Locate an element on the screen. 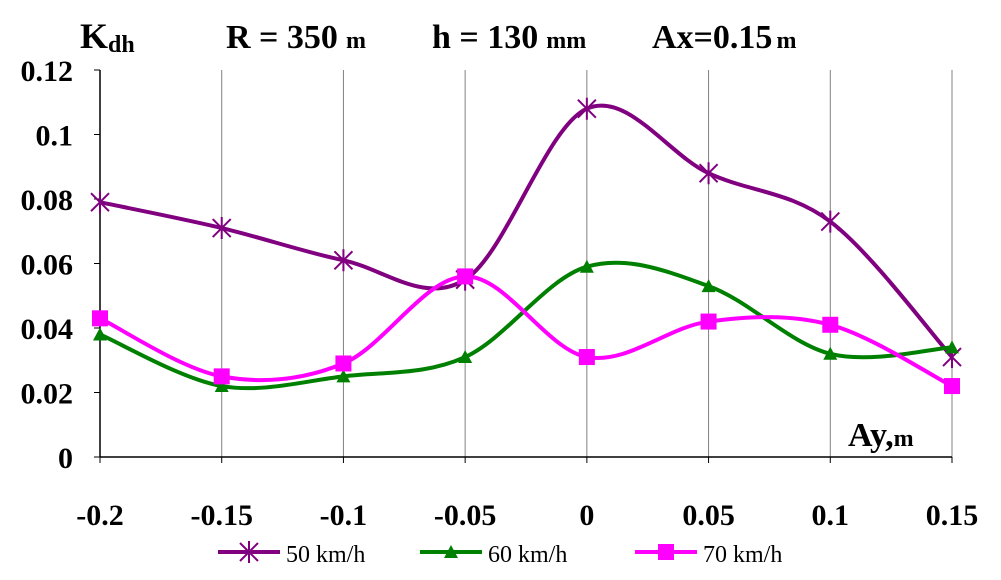  y-tick-label: 0.06 is located at coordinates (47, 265).